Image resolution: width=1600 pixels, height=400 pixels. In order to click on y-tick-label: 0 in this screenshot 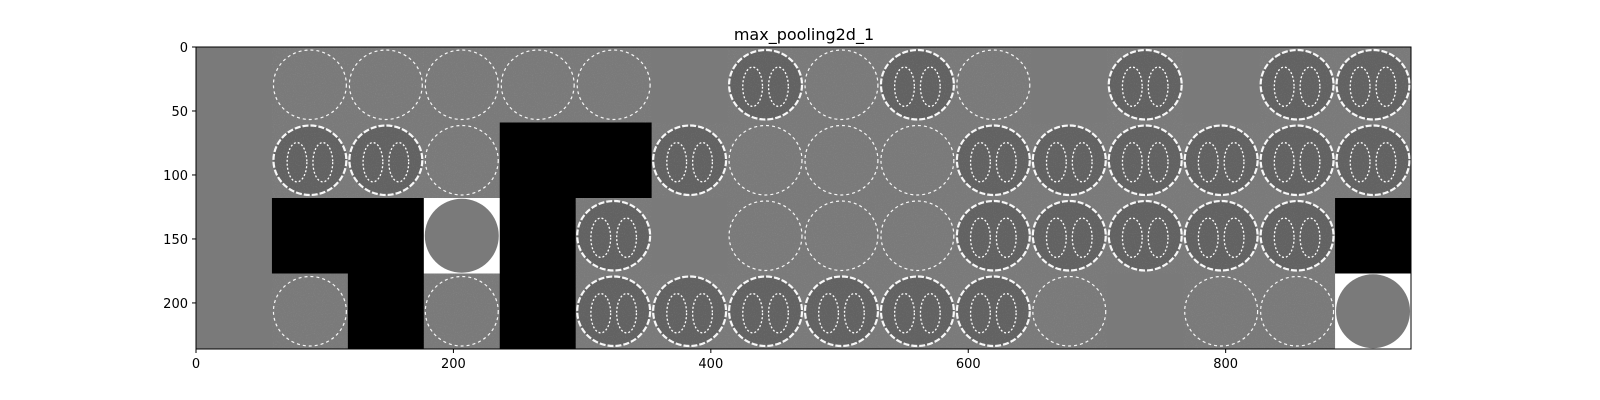, I will do `click(184, 48)`.